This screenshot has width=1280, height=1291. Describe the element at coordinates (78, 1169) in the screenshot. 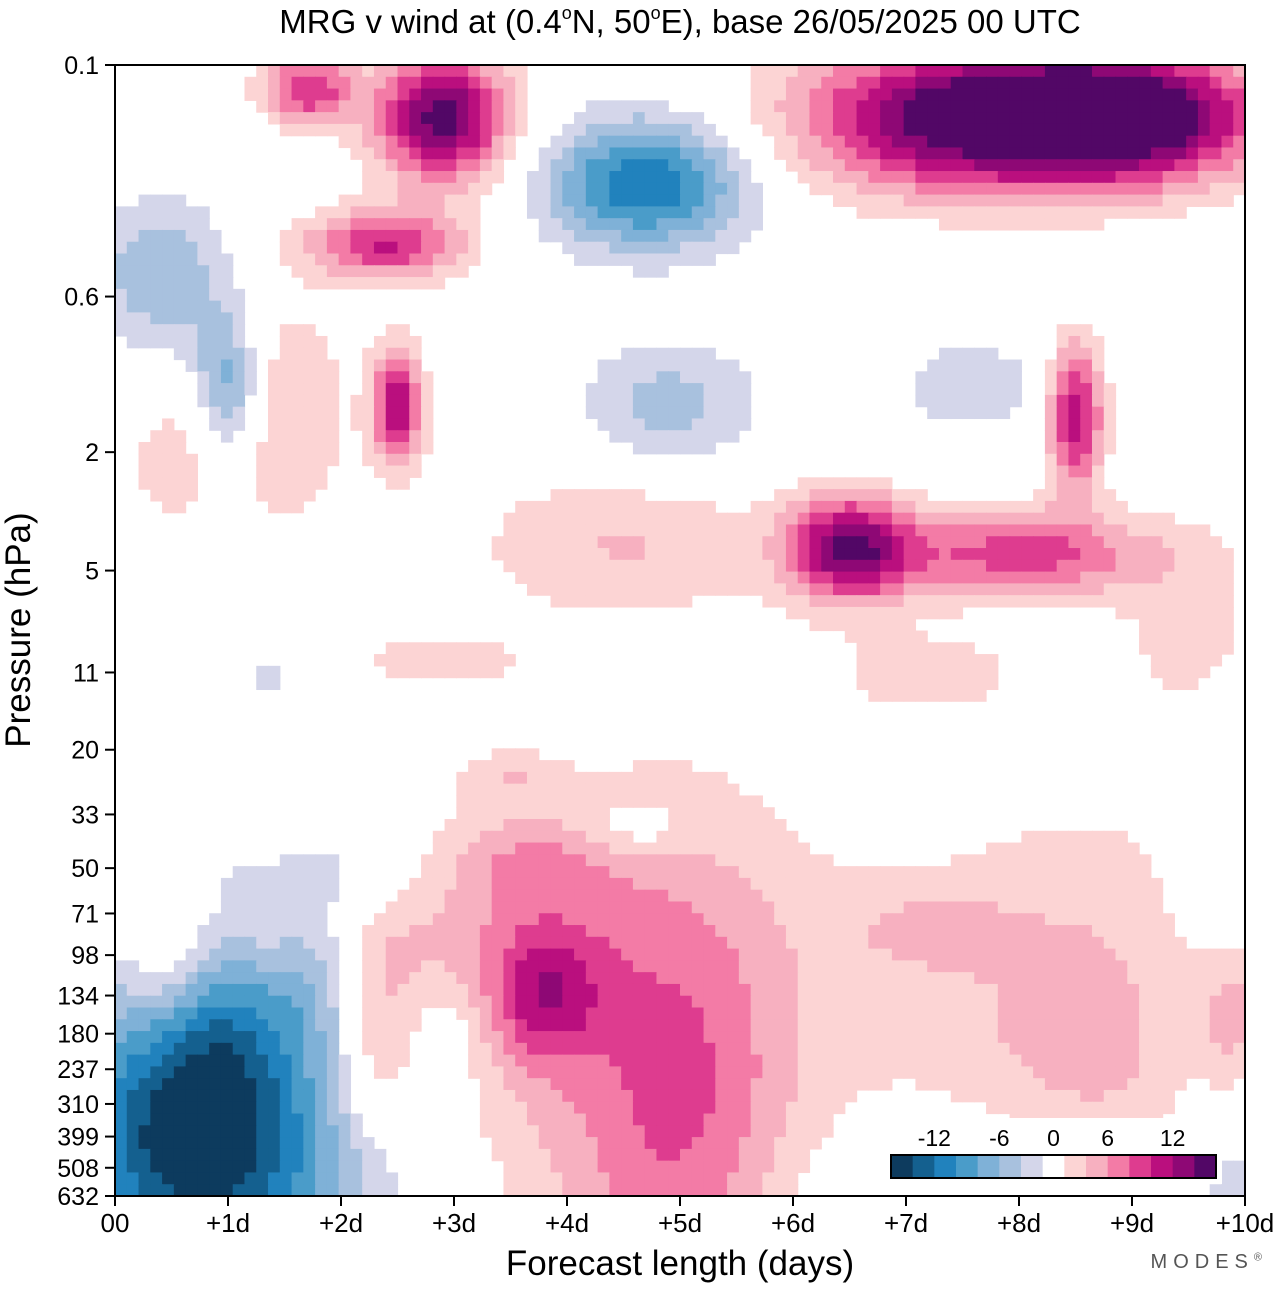

I see `y-tick-label: 508` at that location.